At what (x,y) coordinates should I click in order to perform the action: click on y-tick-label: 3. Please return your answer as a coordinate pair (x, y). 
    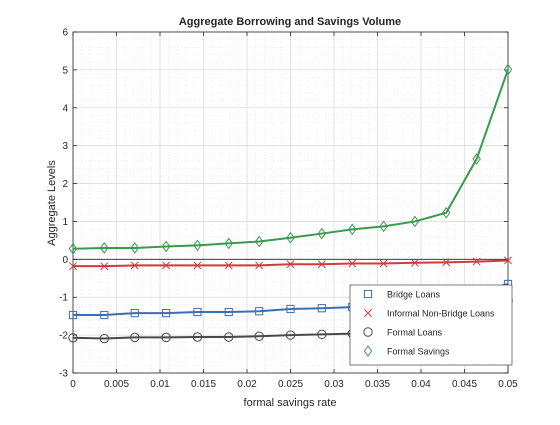
    Looking at the image, I should click on (65, 146).